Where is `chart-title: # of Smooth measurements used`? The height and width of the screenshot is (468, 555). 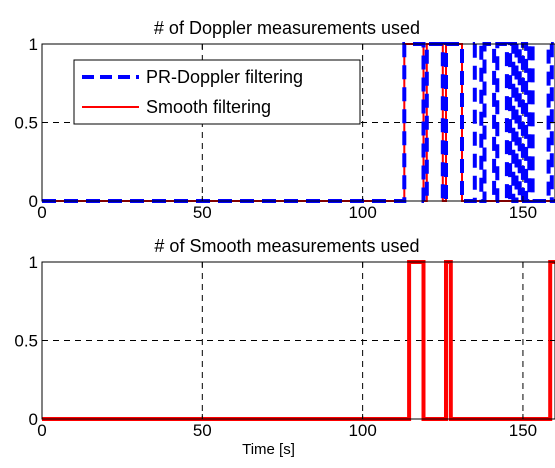
chart-title: # of Smooth measurements used is located at coordinates (286, 246).